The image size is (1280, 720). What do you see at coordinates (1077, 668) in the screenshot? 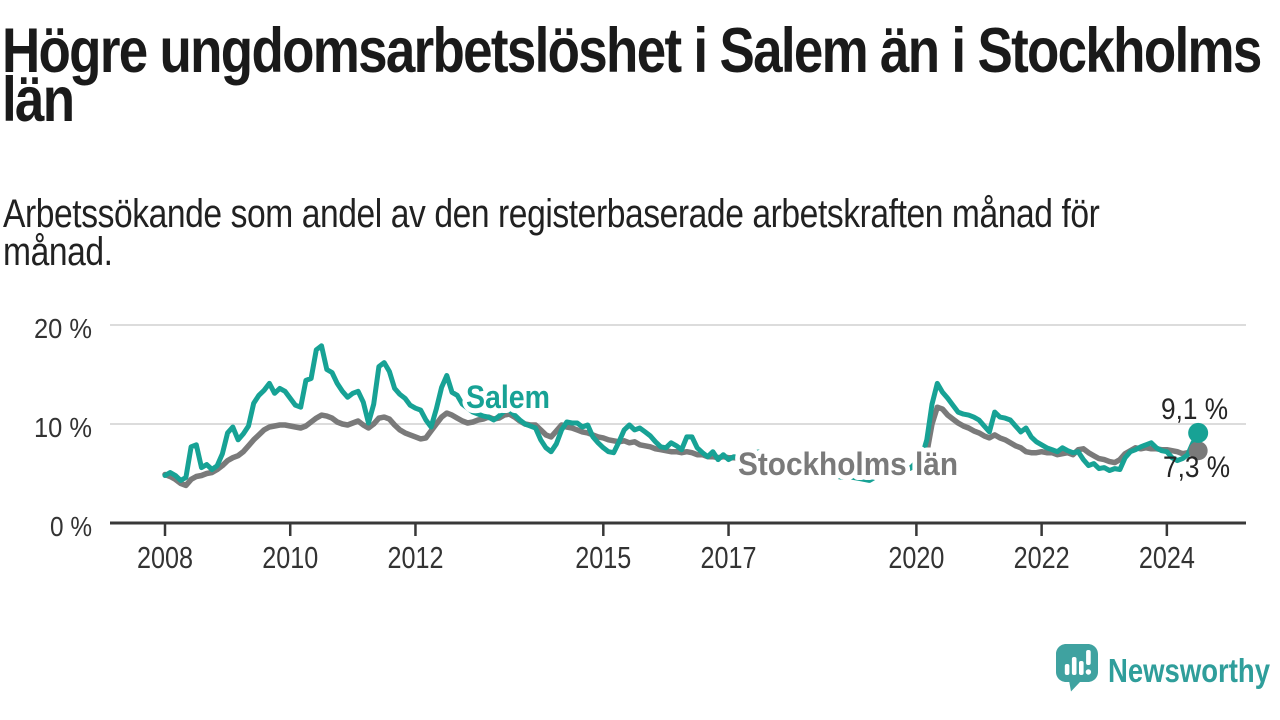
I see `newsworthy-bubble-chart-icon` at bounding box center [1077, 668].